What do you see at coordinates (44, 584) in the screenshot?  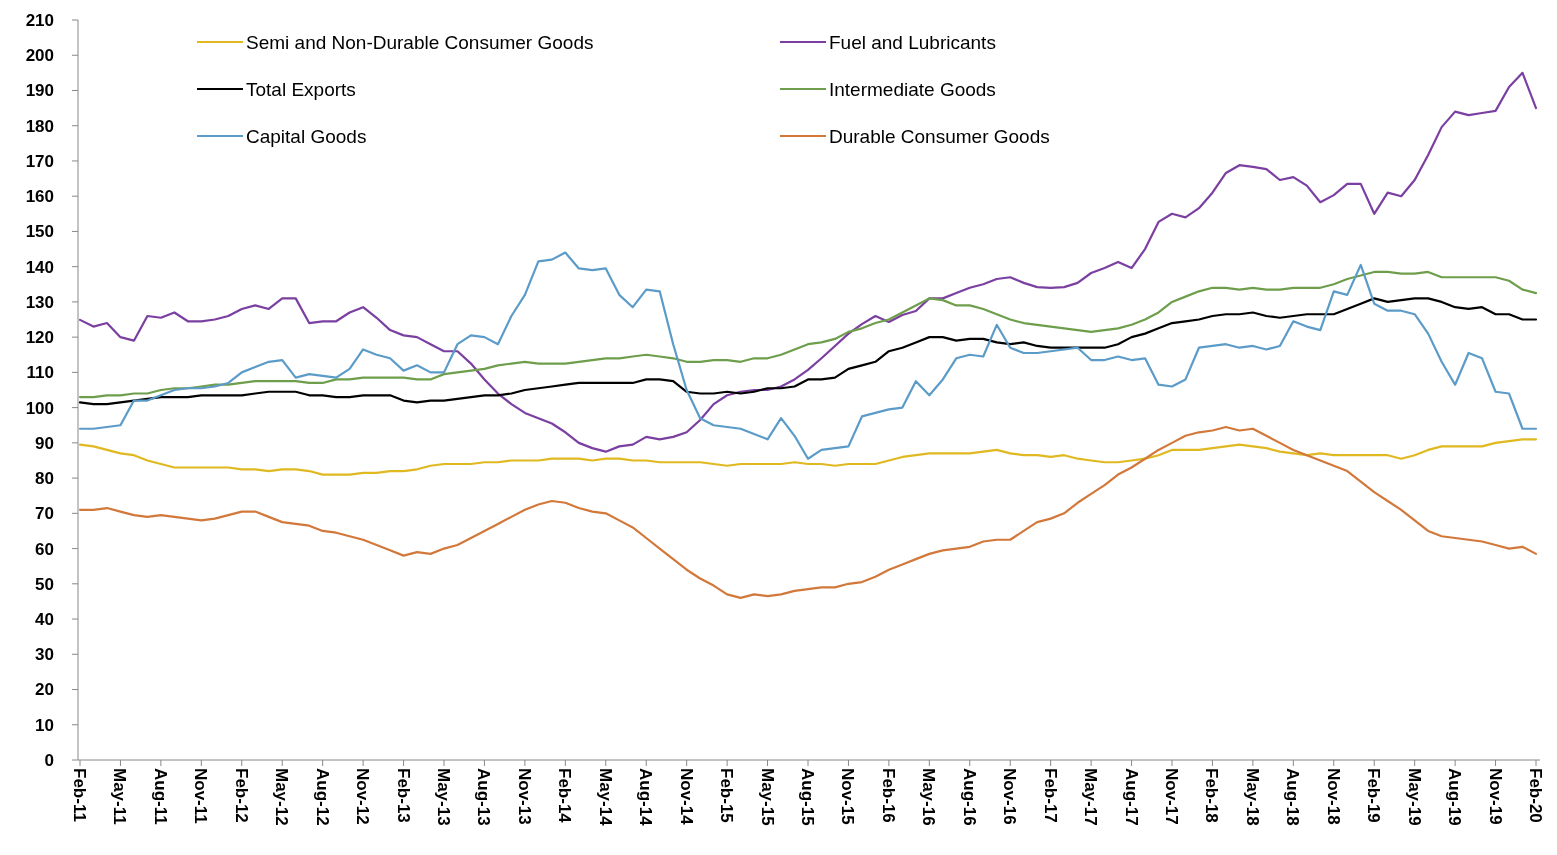 I see `y-tick-label: 50` at bounding box center [44, 584].